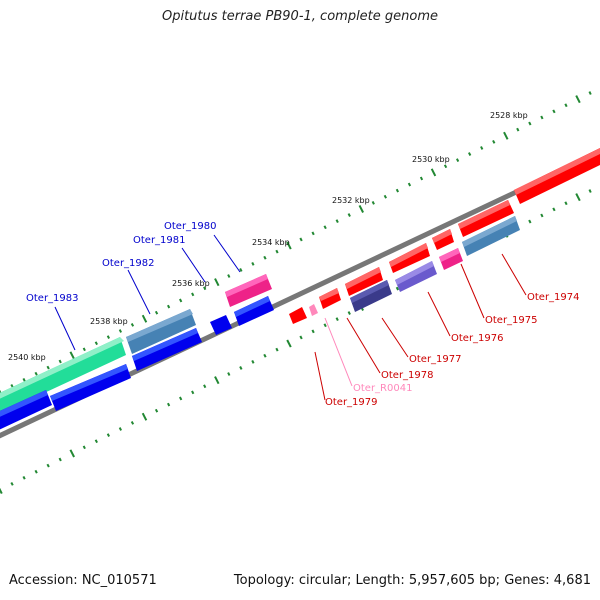 The width and height of the screenshot is (600, 600). What do you see at coordinates (159, 240) in the screenshot?
I see `gene-label: Oter_1981` at bounding box center [159, 240].